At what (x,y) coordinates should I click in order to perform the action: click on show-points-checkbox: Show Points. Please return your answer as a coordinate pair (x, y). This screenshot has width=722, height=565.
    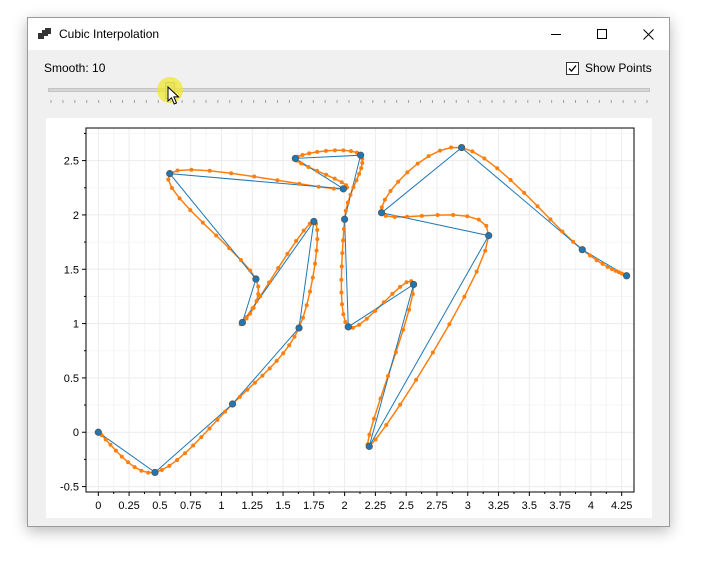
    Looking at the image, I should click on (609, 68).